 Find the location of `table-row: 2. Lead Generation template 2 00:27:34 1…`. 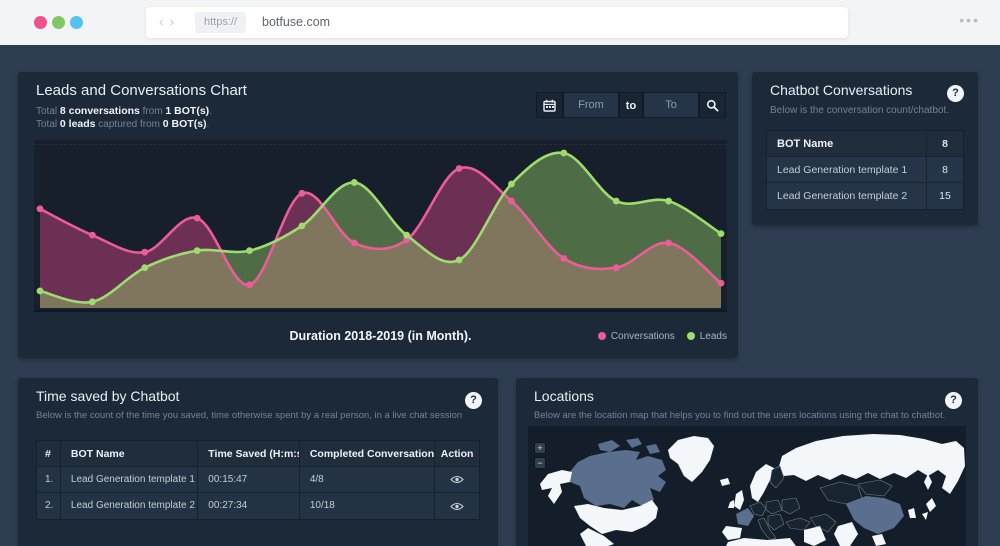

table-row: 2. Lead Generation template 2 00:27:34 1… is located at coordinates (258, 506).